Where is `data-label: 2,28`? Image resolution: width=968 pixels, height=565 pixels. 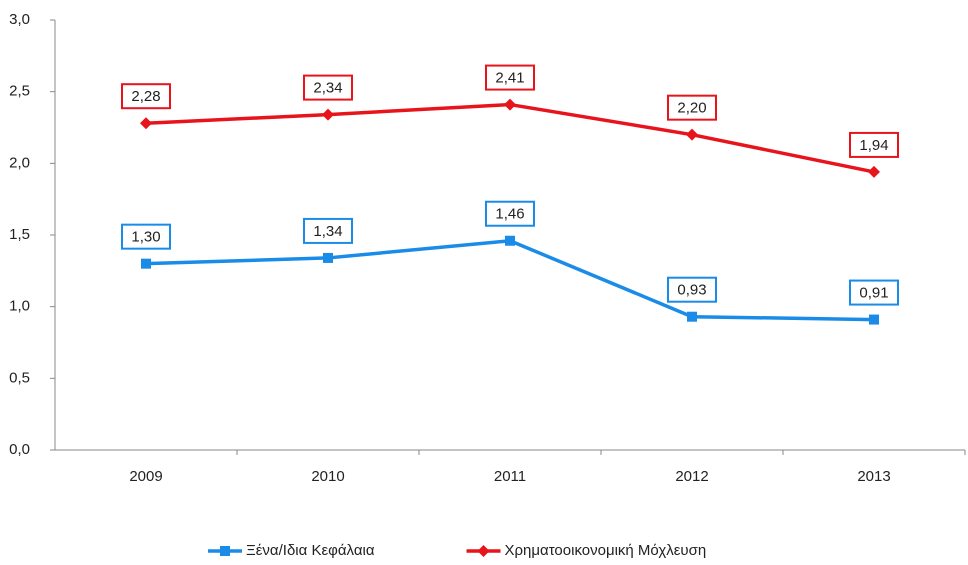 data-label: 2,28 is located at coordinates (145, 96).